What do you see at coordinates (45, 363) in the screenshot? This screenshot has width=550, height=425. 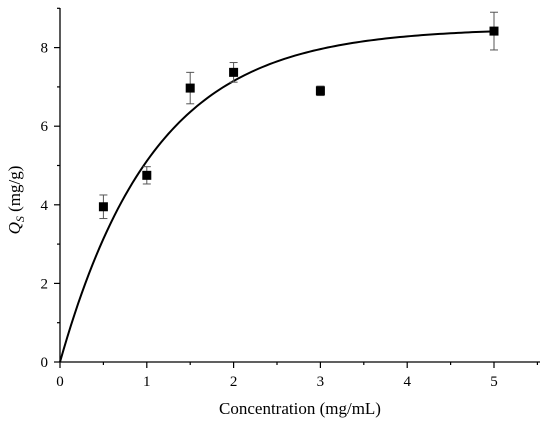 I see `y-tick-label: 0` at bounding box center [45, 363].